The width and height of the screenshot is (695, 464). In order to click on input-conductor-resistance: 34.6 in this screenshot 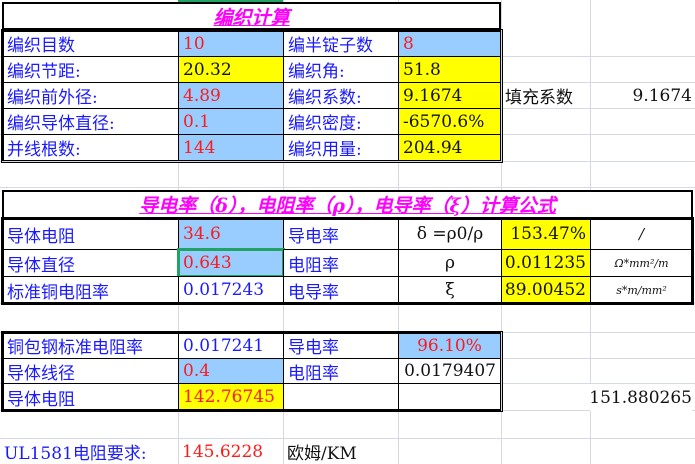, I will do `click(231, 234)`.